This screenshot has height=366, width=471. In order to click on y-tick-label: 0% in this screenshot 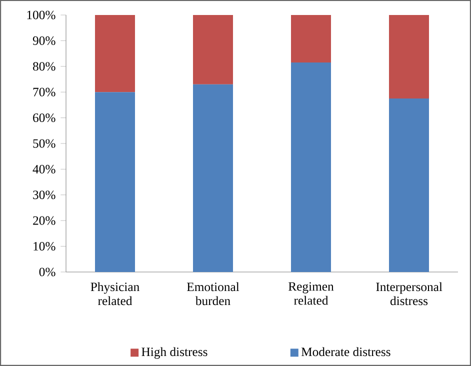, I will do `click(47, 272)`.